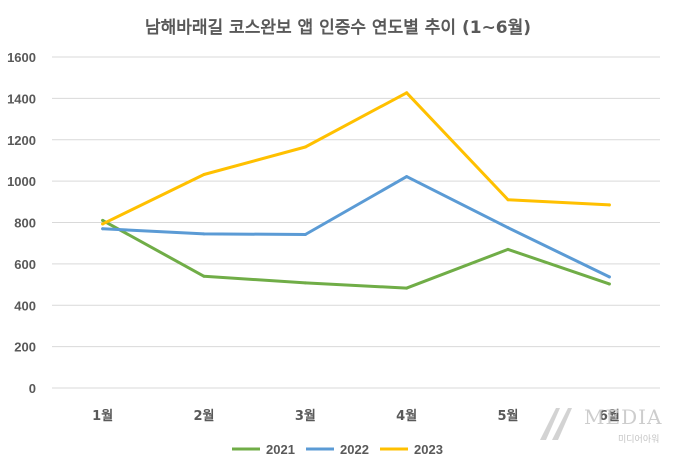 This screenshot has height=462, width=677. What do you see at coordinates (550, 424) in the screenshot?
I see `watermark-mark-icon` at bounding box center [550, 424].